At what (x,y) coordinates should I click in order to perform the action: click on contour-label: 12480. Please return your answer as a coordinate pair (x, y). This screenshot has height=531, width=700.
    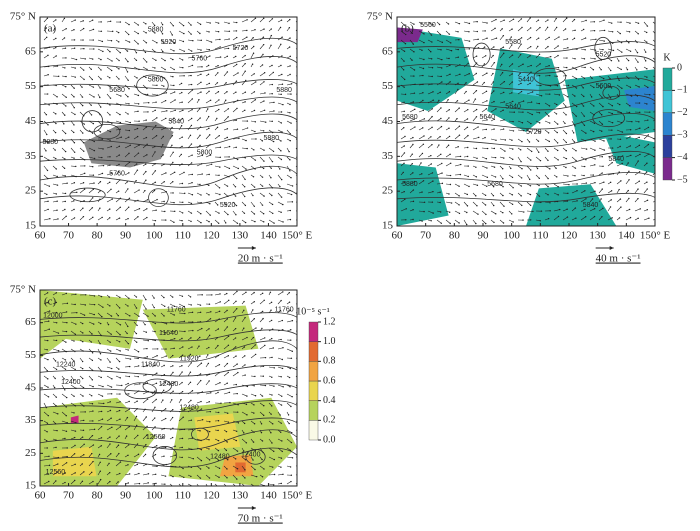
    Looking at the image, I should click on (169, 384).